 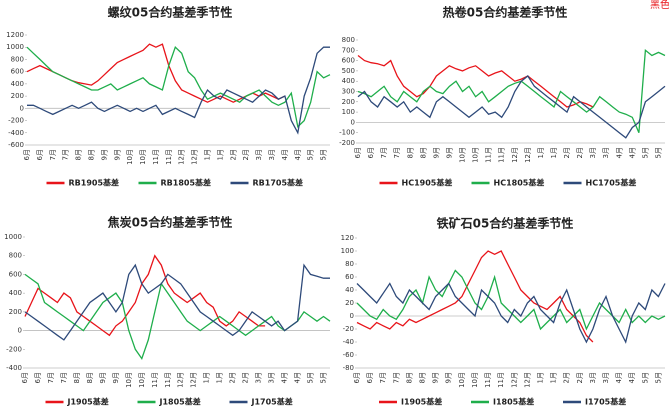 What do you see at coordinates (505, 12) in the screenshot?
I see `chart-title: 热卷05合约基差季节性` at bounding box center [505, 12].